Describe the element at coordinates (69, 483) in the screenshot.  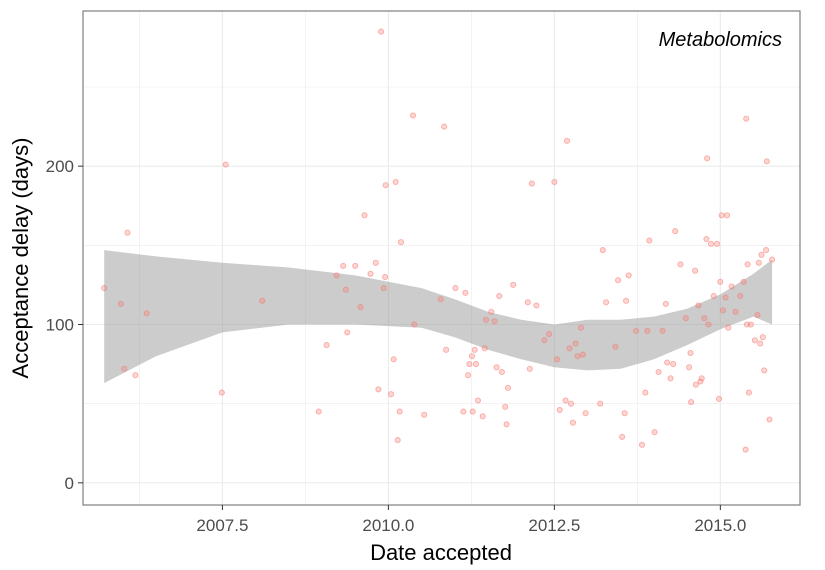
I see `y-tick-label: 0` at that location.